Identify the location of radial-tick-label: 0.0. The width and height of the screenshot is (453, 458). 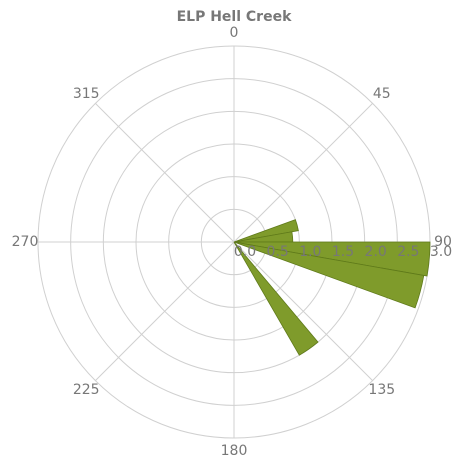
(245, 252).